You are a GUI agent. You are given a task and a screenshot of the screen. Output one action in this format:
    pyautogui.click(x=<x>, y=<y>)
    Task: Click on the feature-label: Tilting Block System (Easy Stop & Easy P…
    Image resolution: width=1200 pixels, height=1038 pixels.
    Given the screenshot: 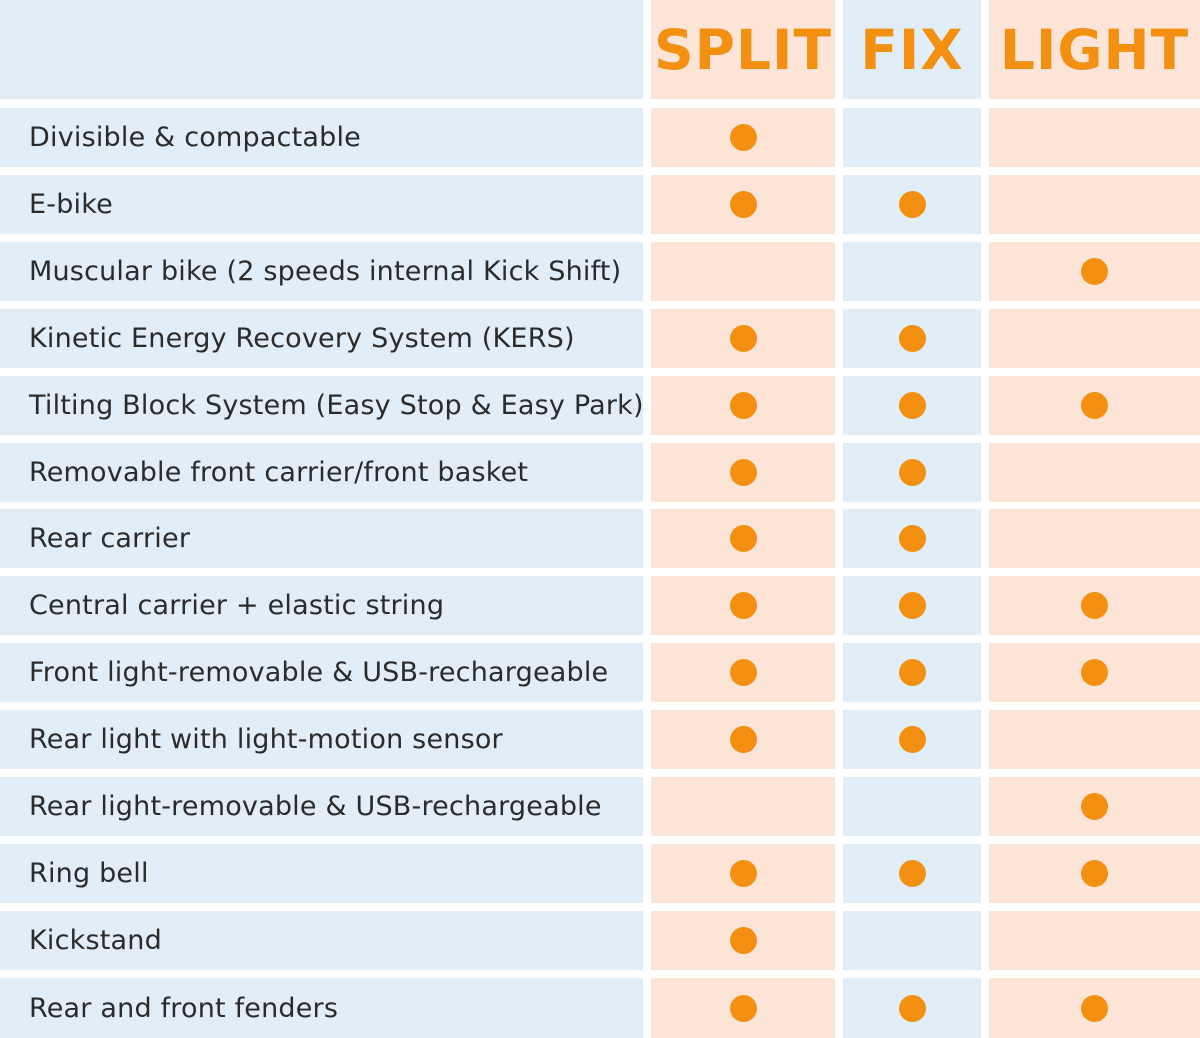 What is the action you would take?
    pyautogui.click(x=336, y=405)
    